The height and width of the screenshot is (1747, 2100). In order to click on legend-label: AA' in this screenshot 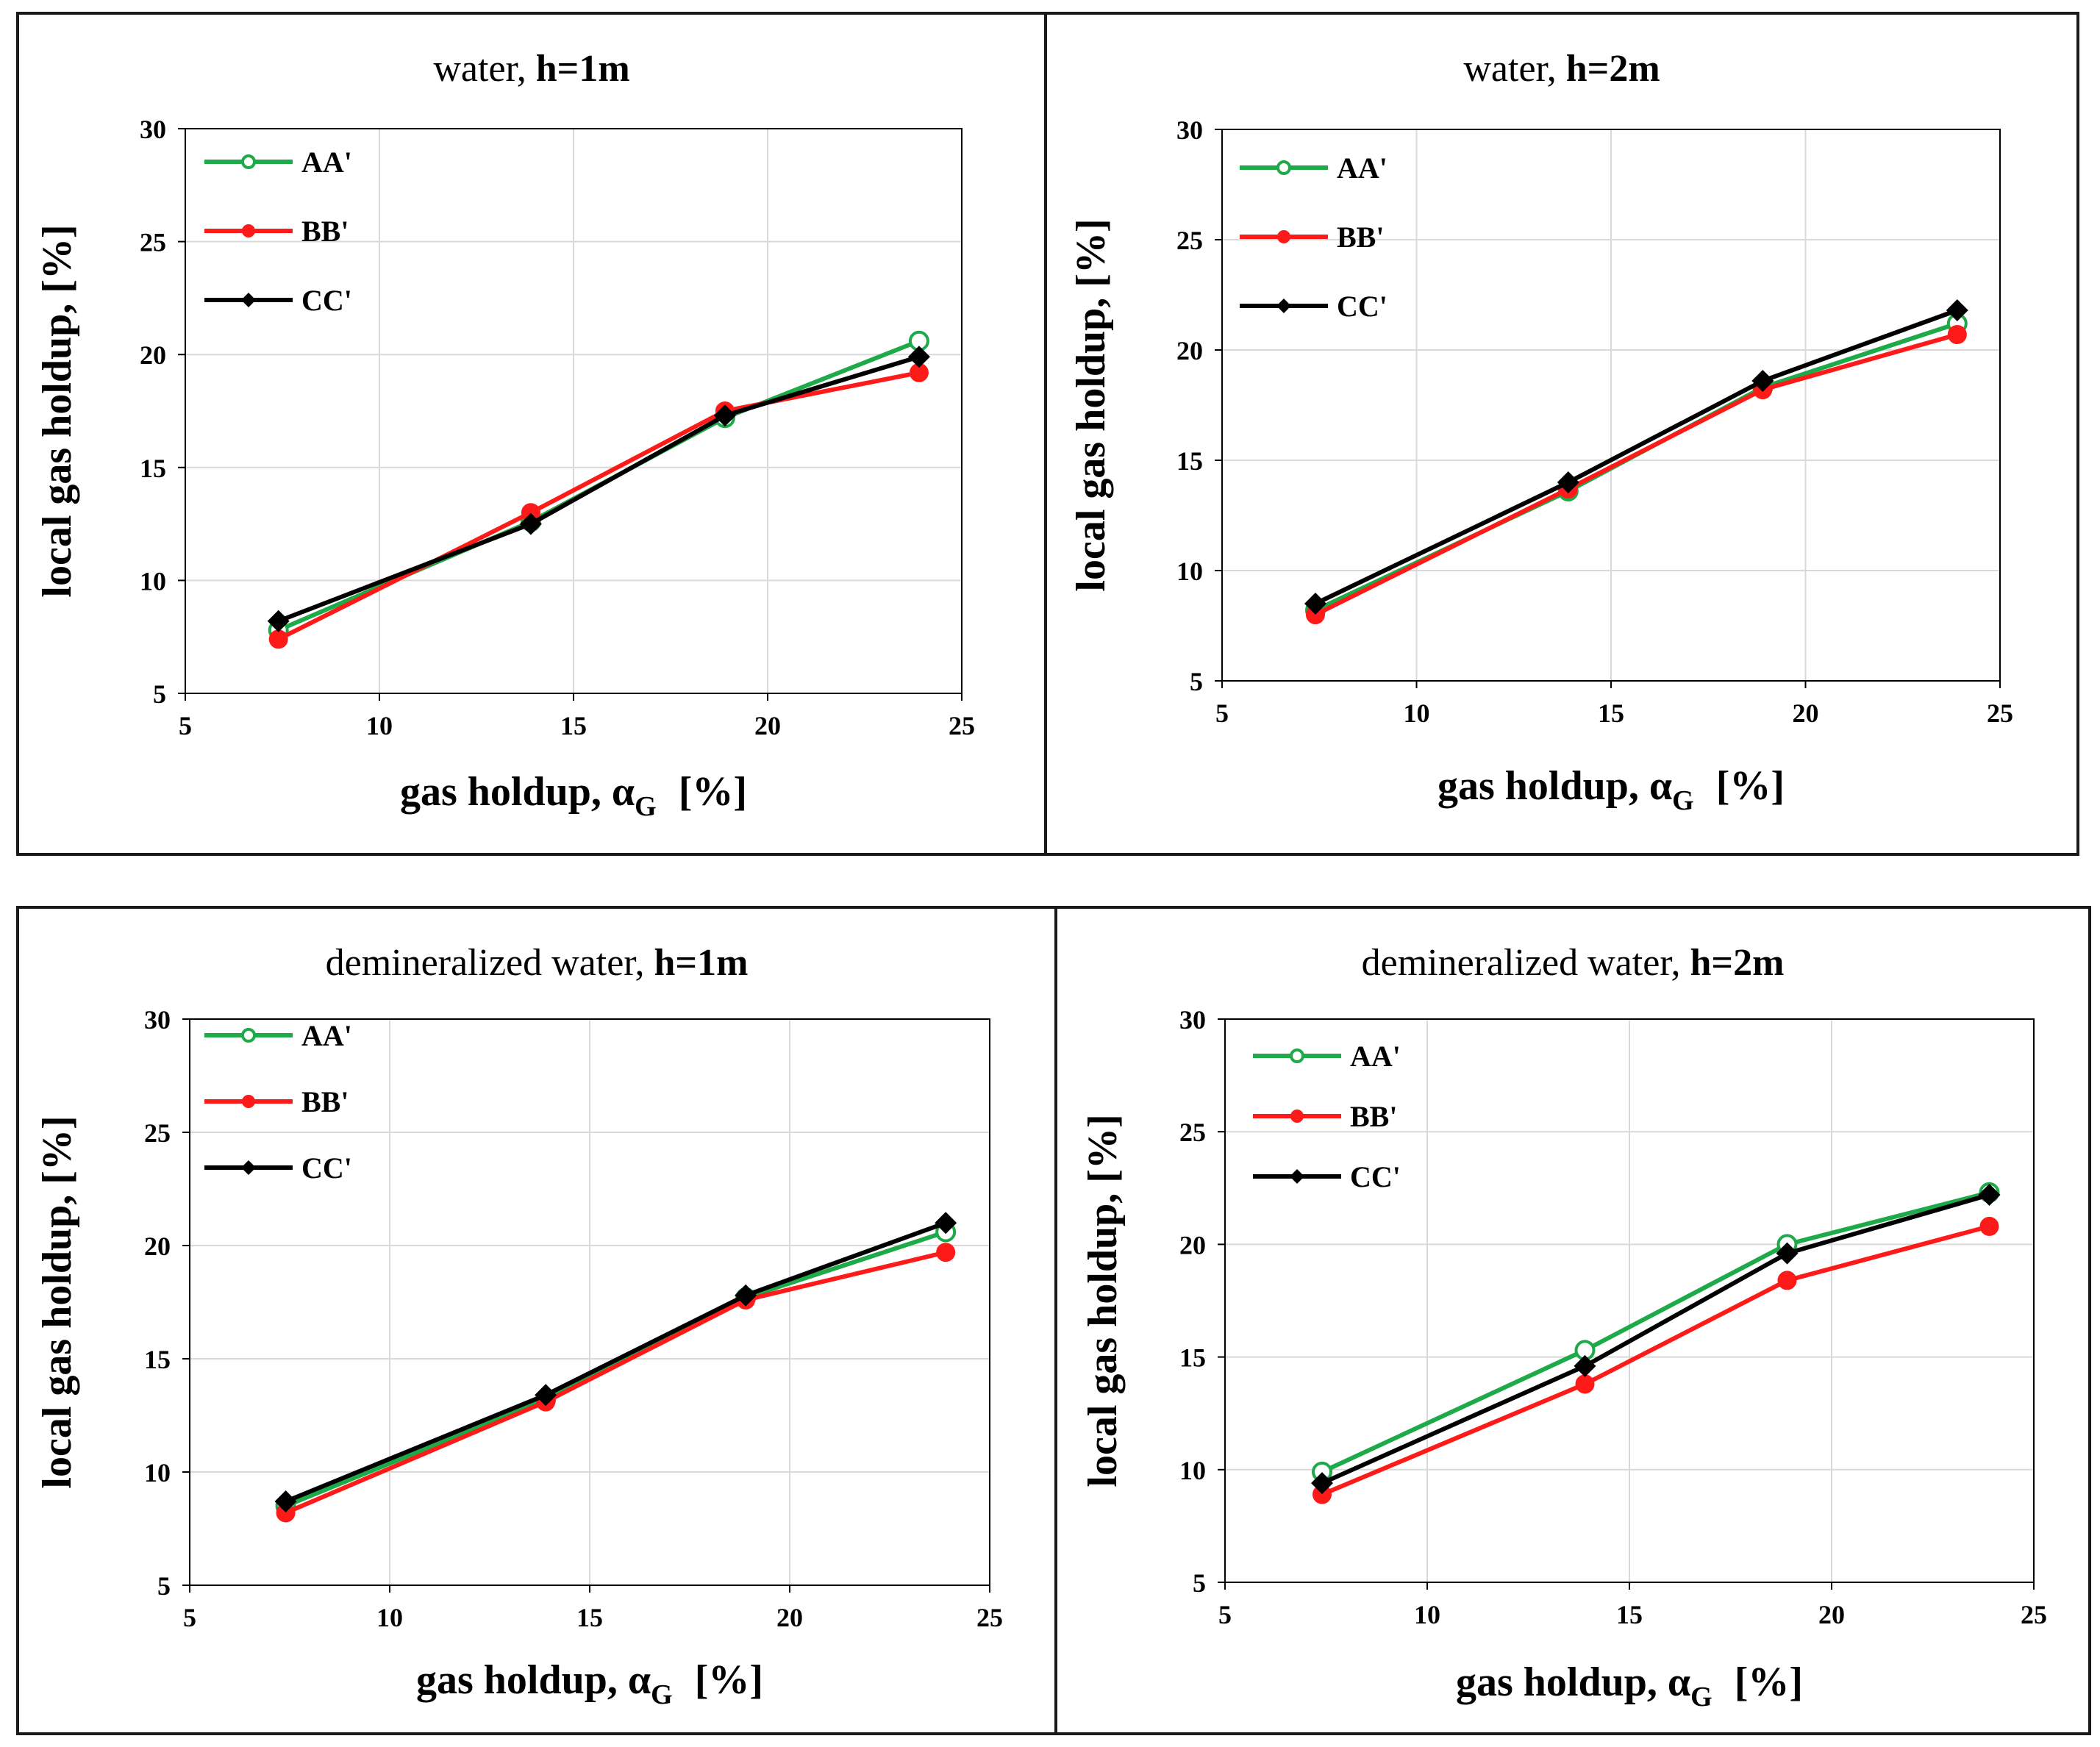, I will do `click(1363, 168)`.